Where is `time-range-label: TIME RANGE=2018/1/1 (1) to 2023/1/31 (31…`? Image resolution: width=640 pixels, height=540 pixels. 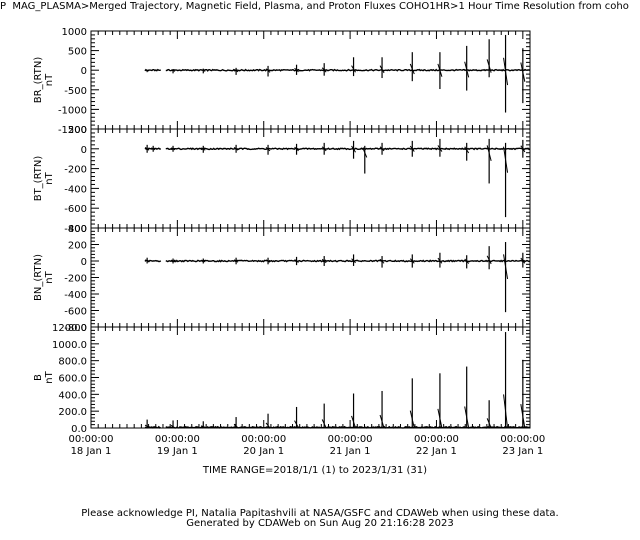 time-range-label: TIME RANGE=2018/1/1 (1) to 2023/1/31 (31… is located at coordinates (314, 470).